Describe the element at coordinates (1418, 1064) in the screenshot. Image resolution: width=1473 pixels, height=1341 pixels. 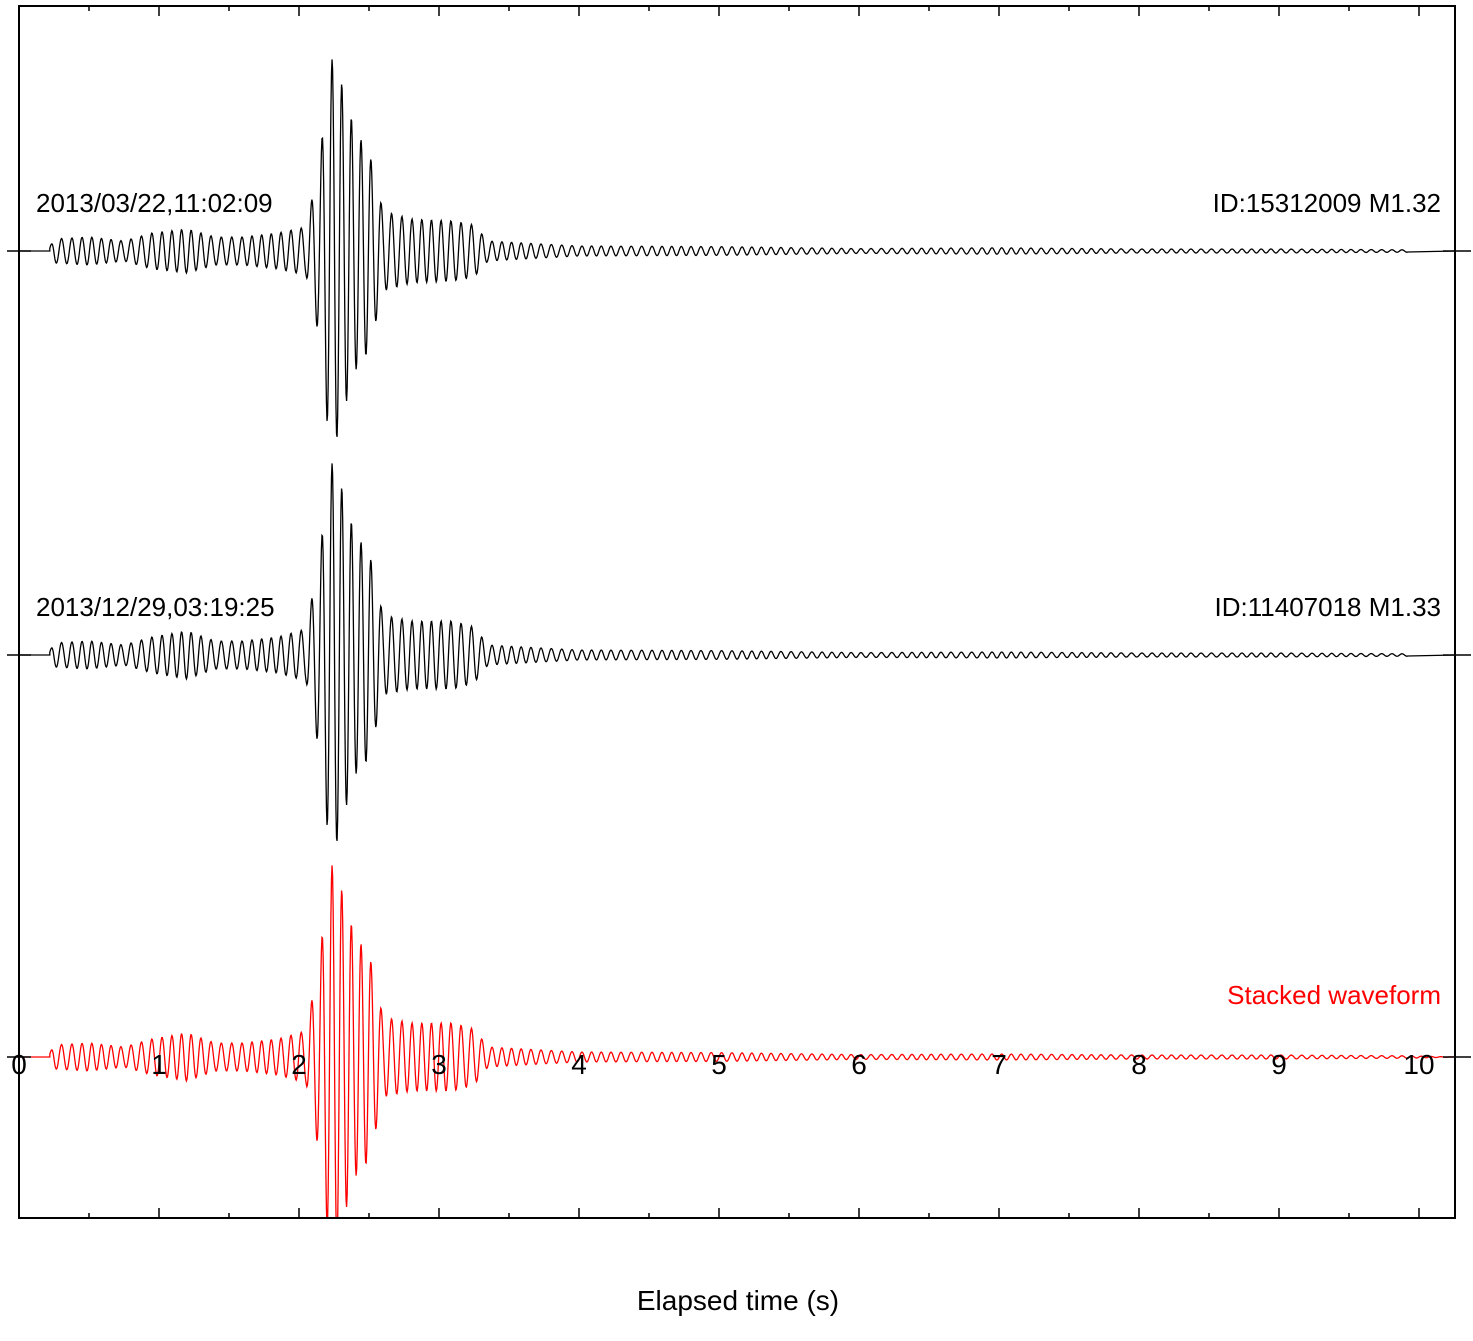
I see `x-tick-label: 10` at that location.